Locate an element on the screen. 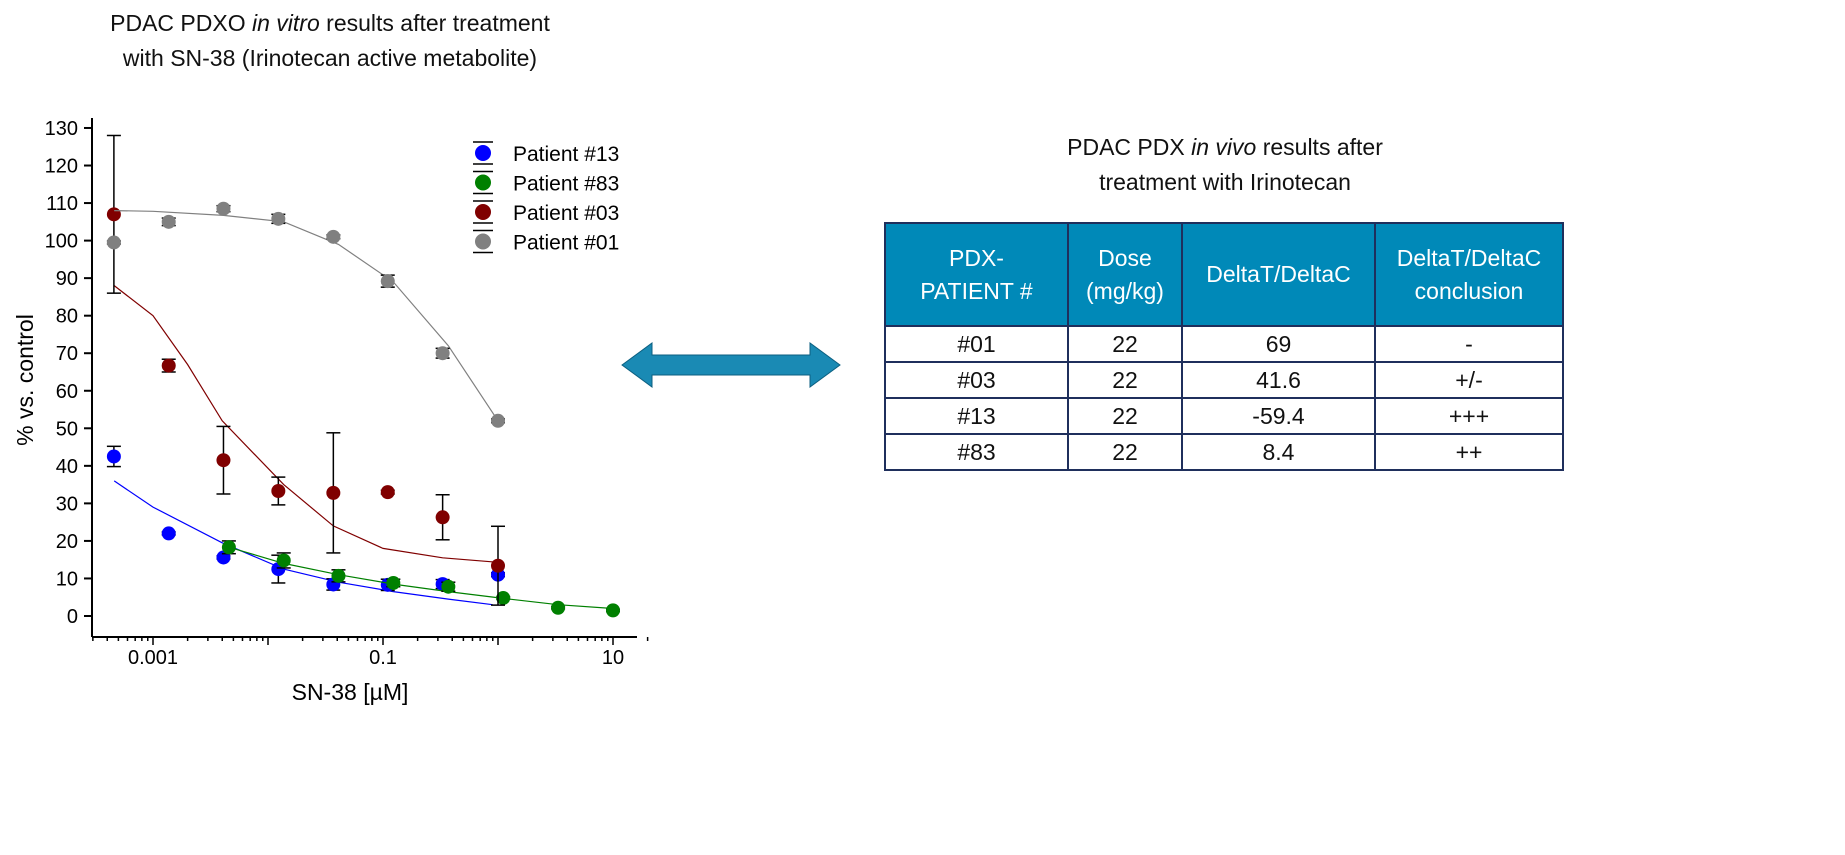 Image resolution: width=1845 pixels, height=855 pixels. table-title-italic: in vivo is located at coordinates (1224, 147).